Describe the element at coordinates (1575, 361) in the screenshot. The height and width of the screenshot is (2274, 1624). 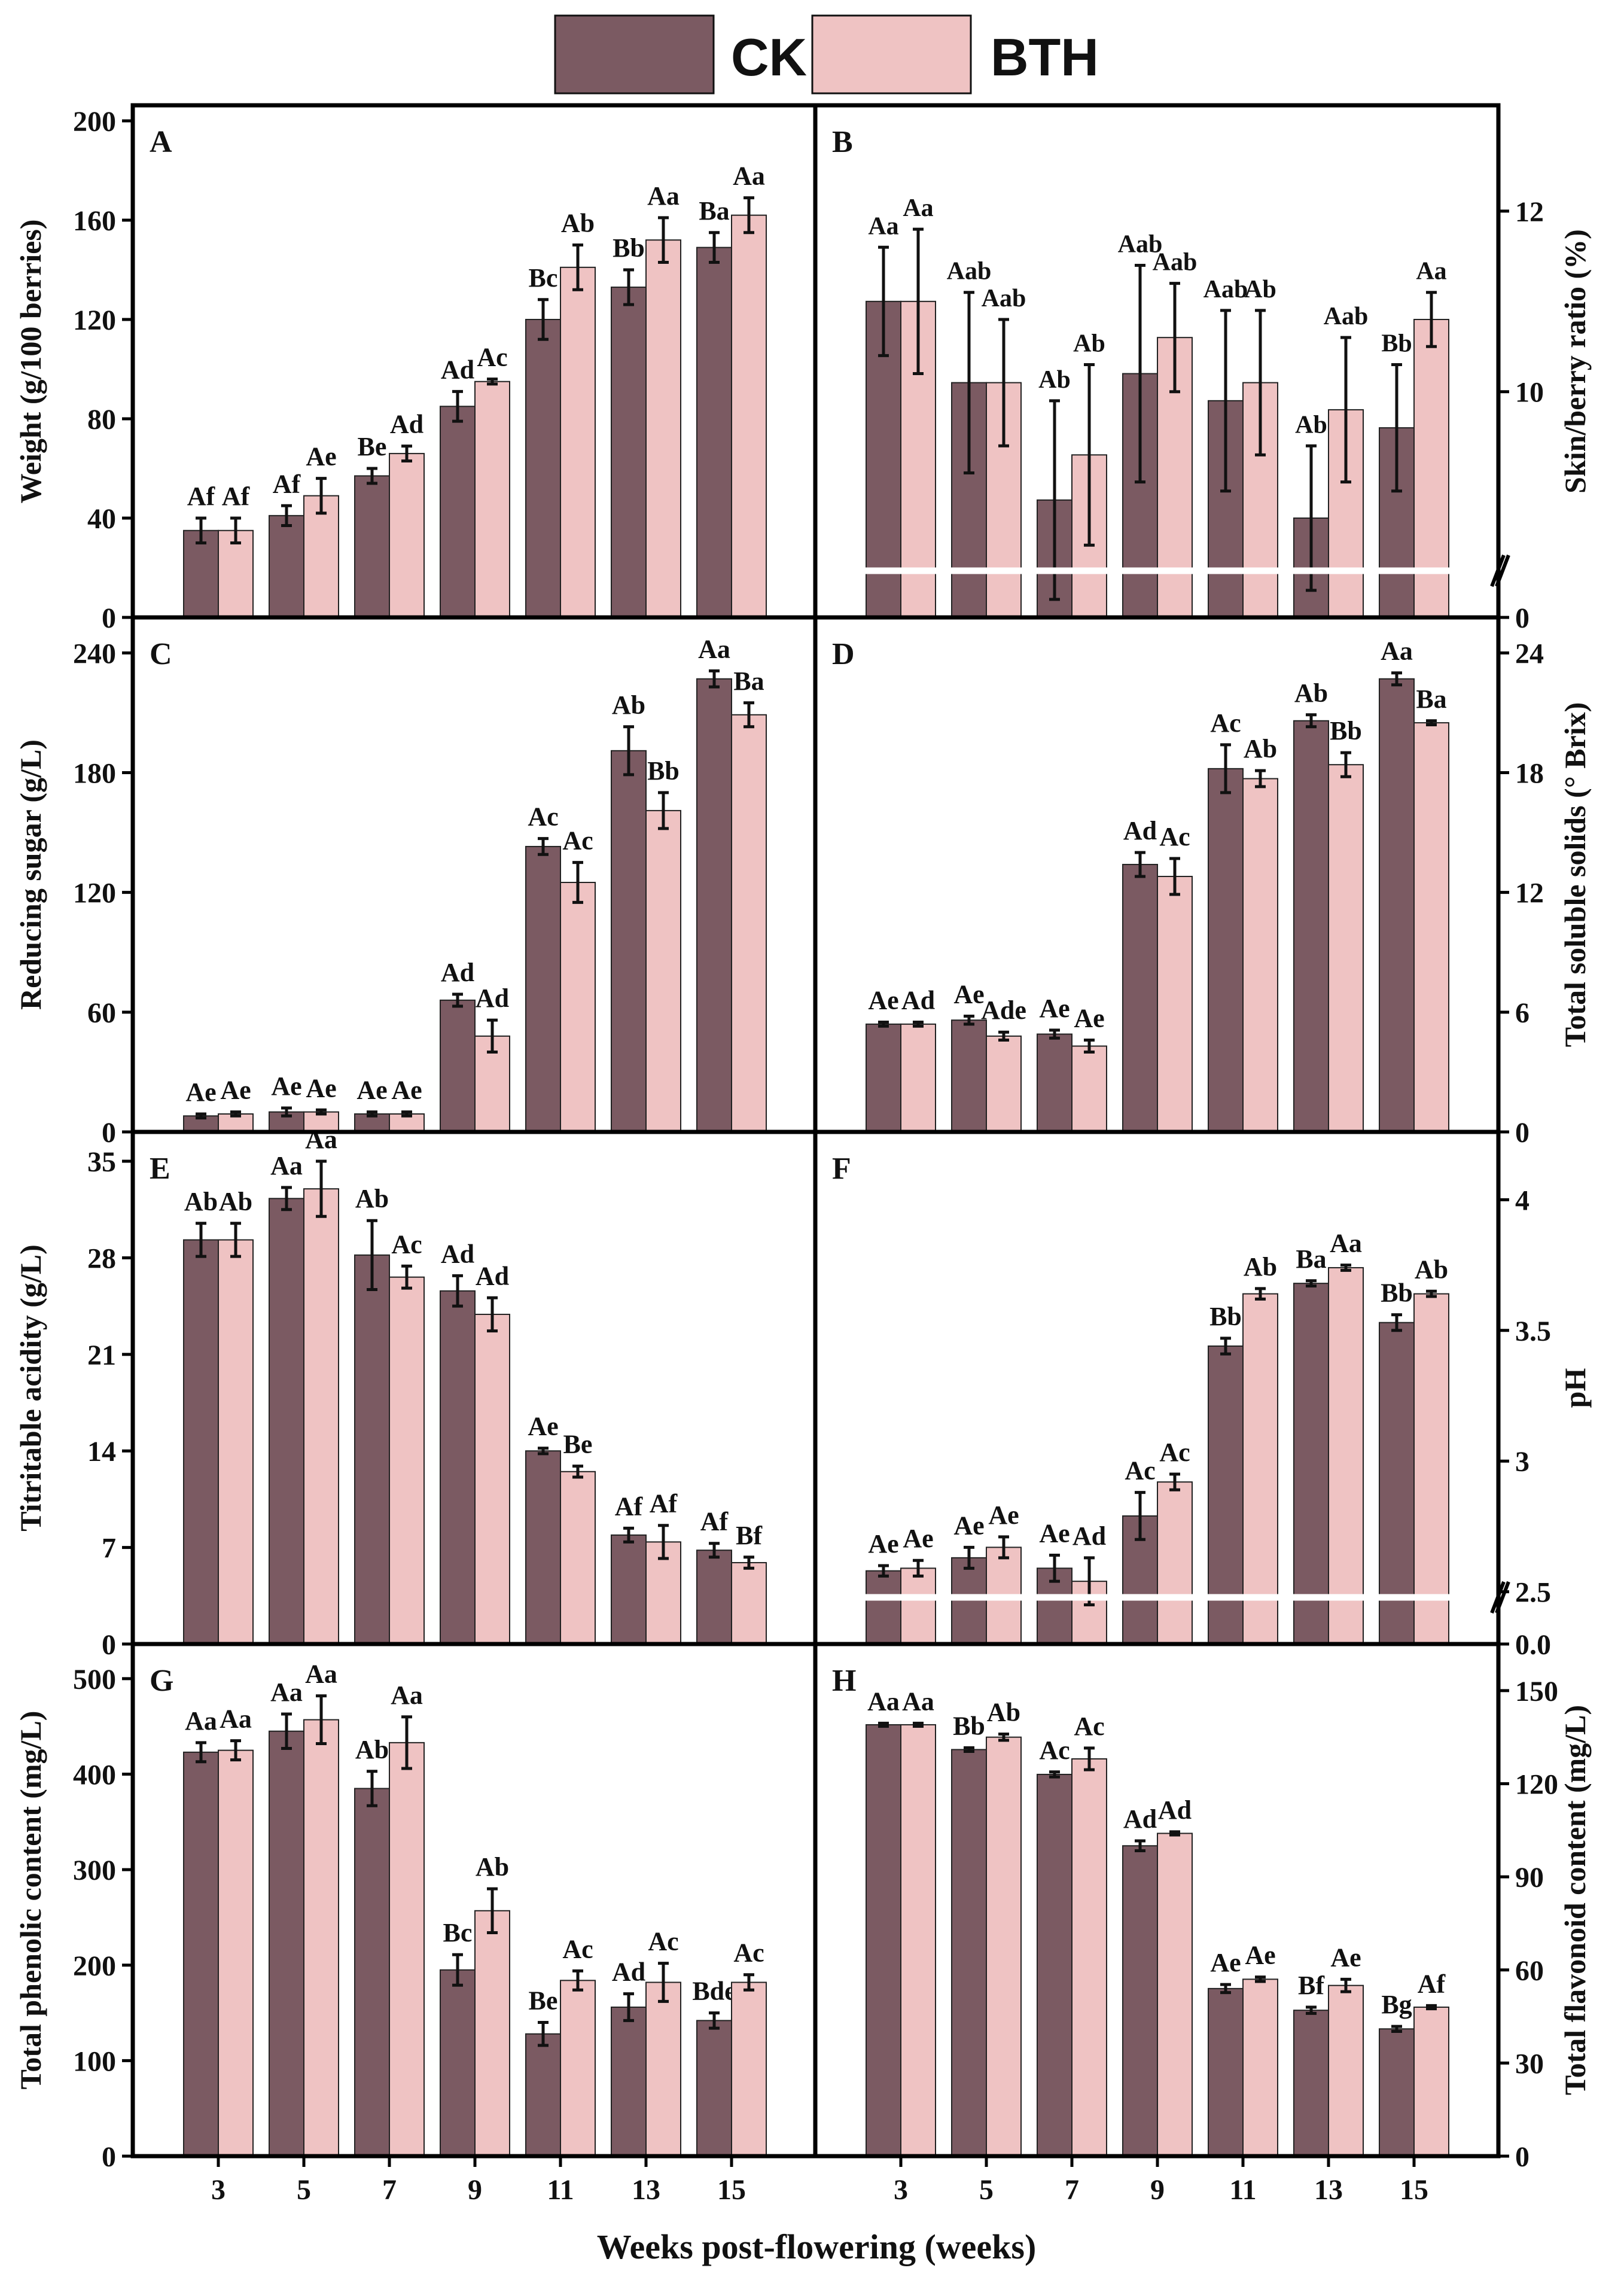
I see `y-axis-title: Skin/berry ratio (%)` at that location.